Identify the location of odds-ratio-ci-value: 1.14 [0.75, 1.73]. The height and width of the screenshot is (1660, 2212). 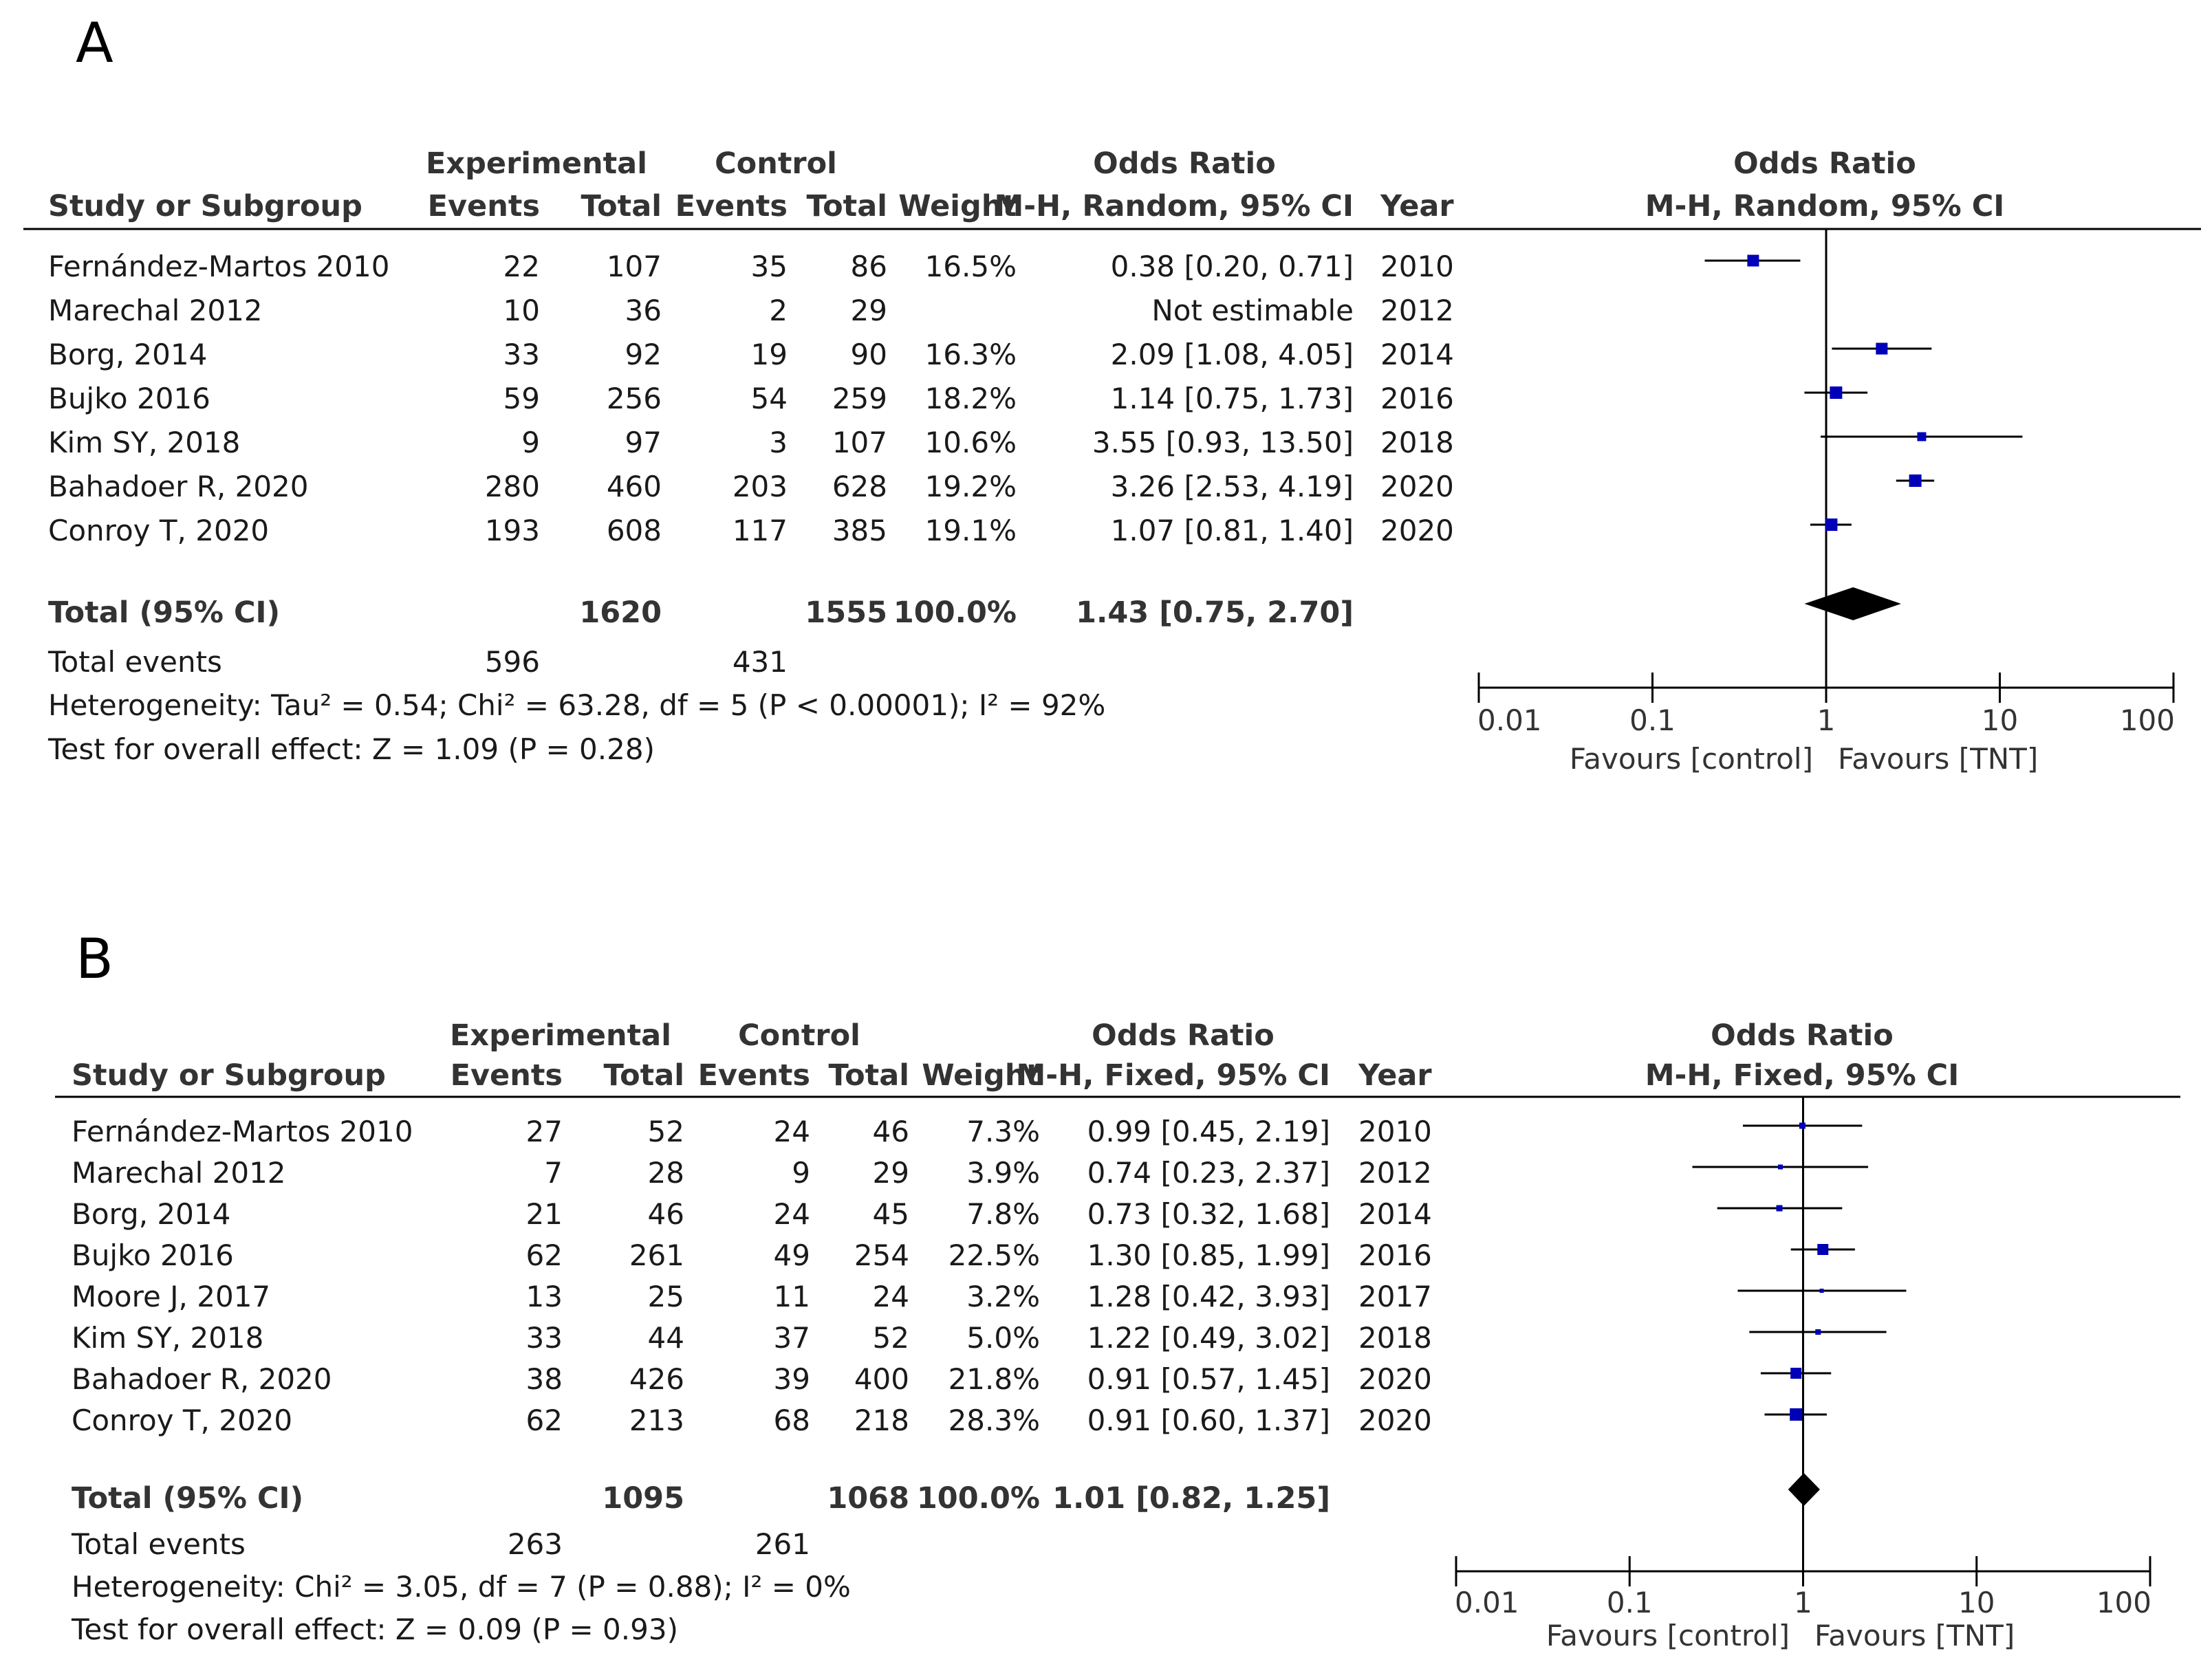
(1232, 398).